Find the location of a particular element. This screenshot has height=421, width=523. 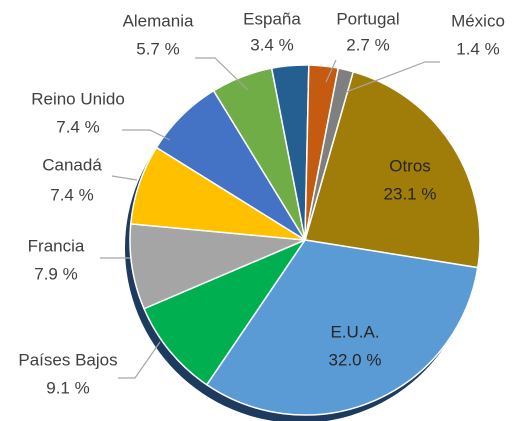

slice-value: 7.9 % is located at coordinates (55, 273).